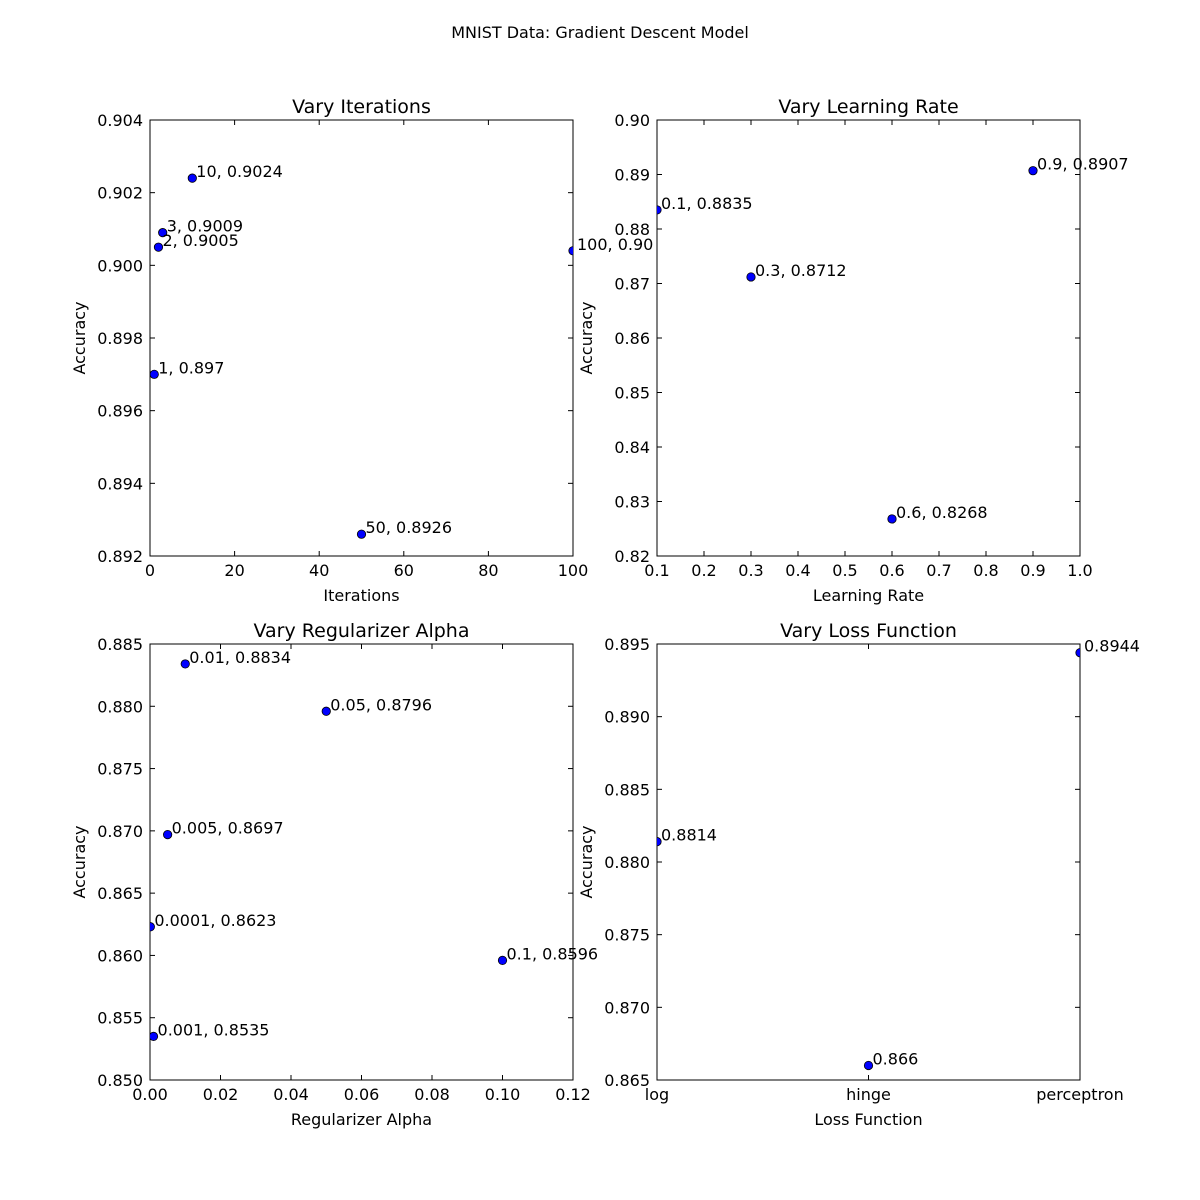 This screenshot has height=1200, width=1200. What do you see at coordinates (120, 193) in the screenshot?
I see `y-tick-label: 0.902` at bounding box center [120, 193].